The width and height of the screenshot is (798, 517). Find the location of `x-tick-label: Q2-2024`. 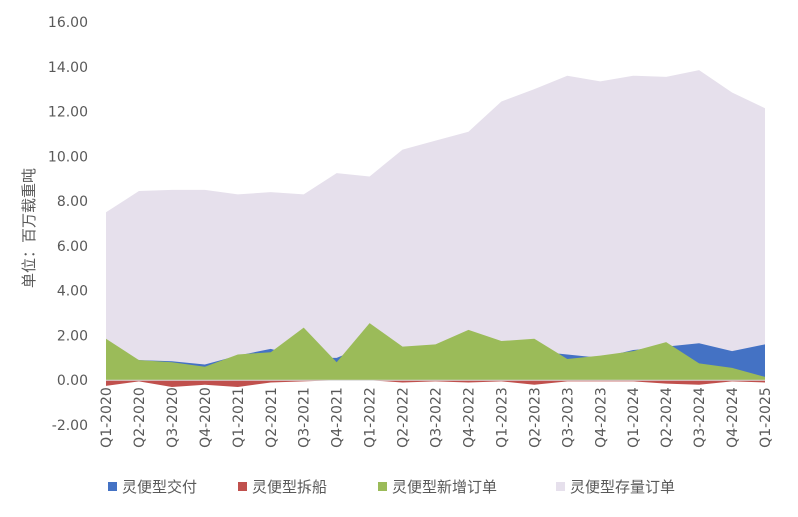

x-tick-label: Q2-2024 is located at coordinates (667, 417).